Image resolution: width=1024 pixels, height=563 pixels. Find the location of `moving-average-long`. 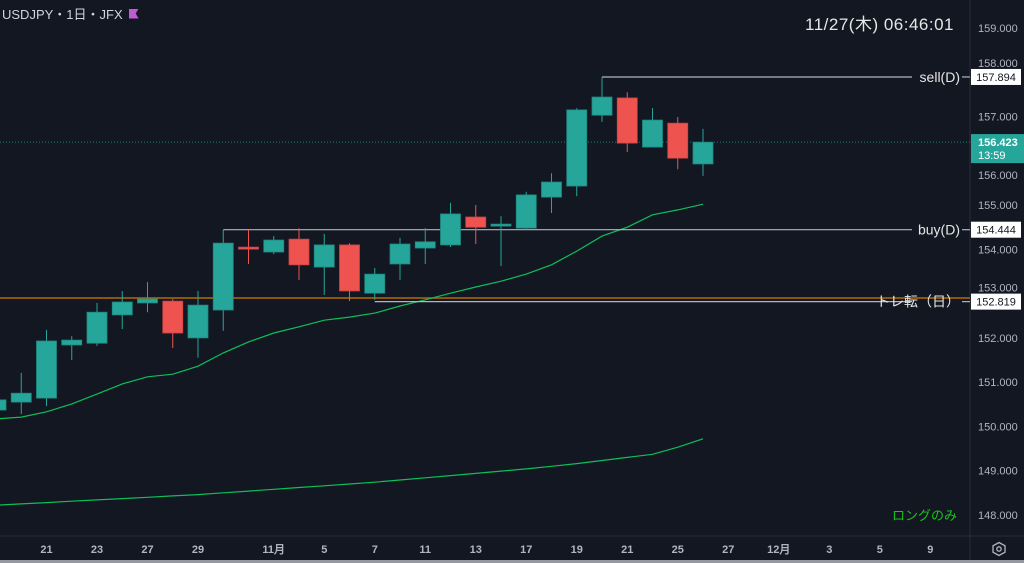

moving-average-long is located at coordinates (352, 472).